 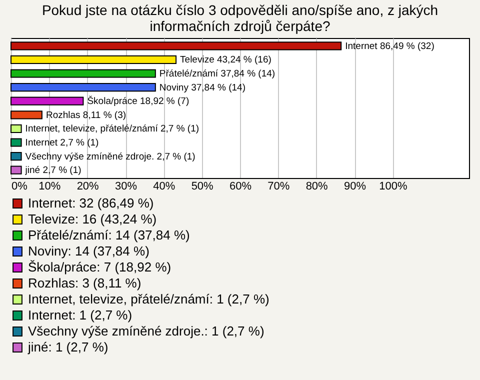 I want to click on x-tick-label: 80%, so click(x=317, y=186).